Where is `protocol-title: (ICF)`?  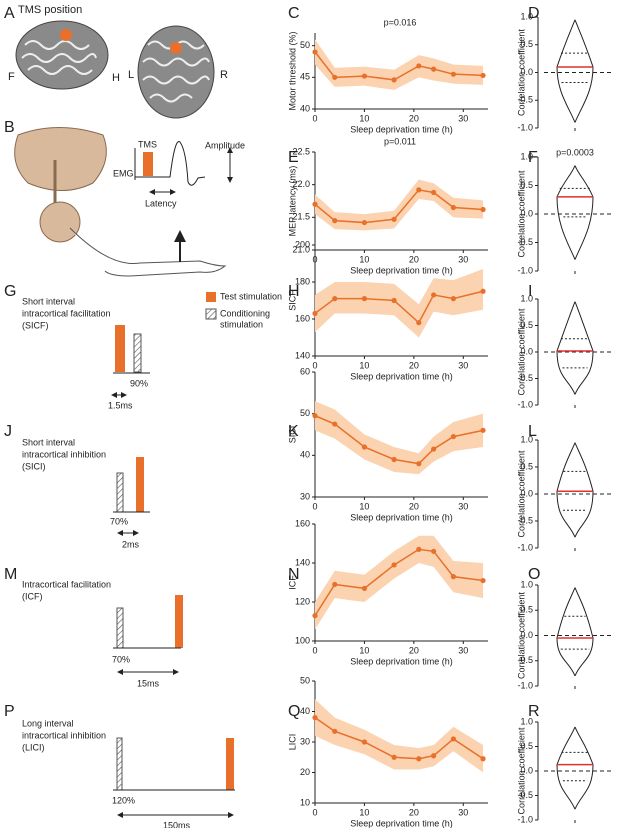 protocol-title: (ICF) is located at coordinates (32, 596).